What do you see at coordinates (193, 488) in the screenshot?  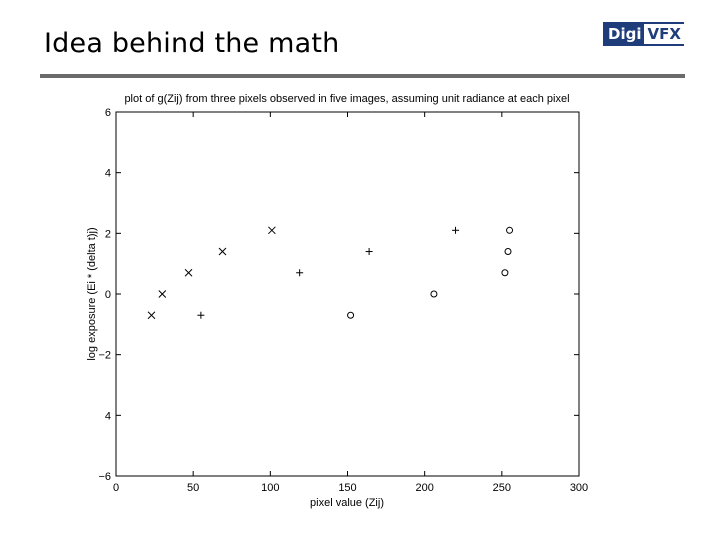 I see `x-tick-label: 50` at bounding box center [193, 488].